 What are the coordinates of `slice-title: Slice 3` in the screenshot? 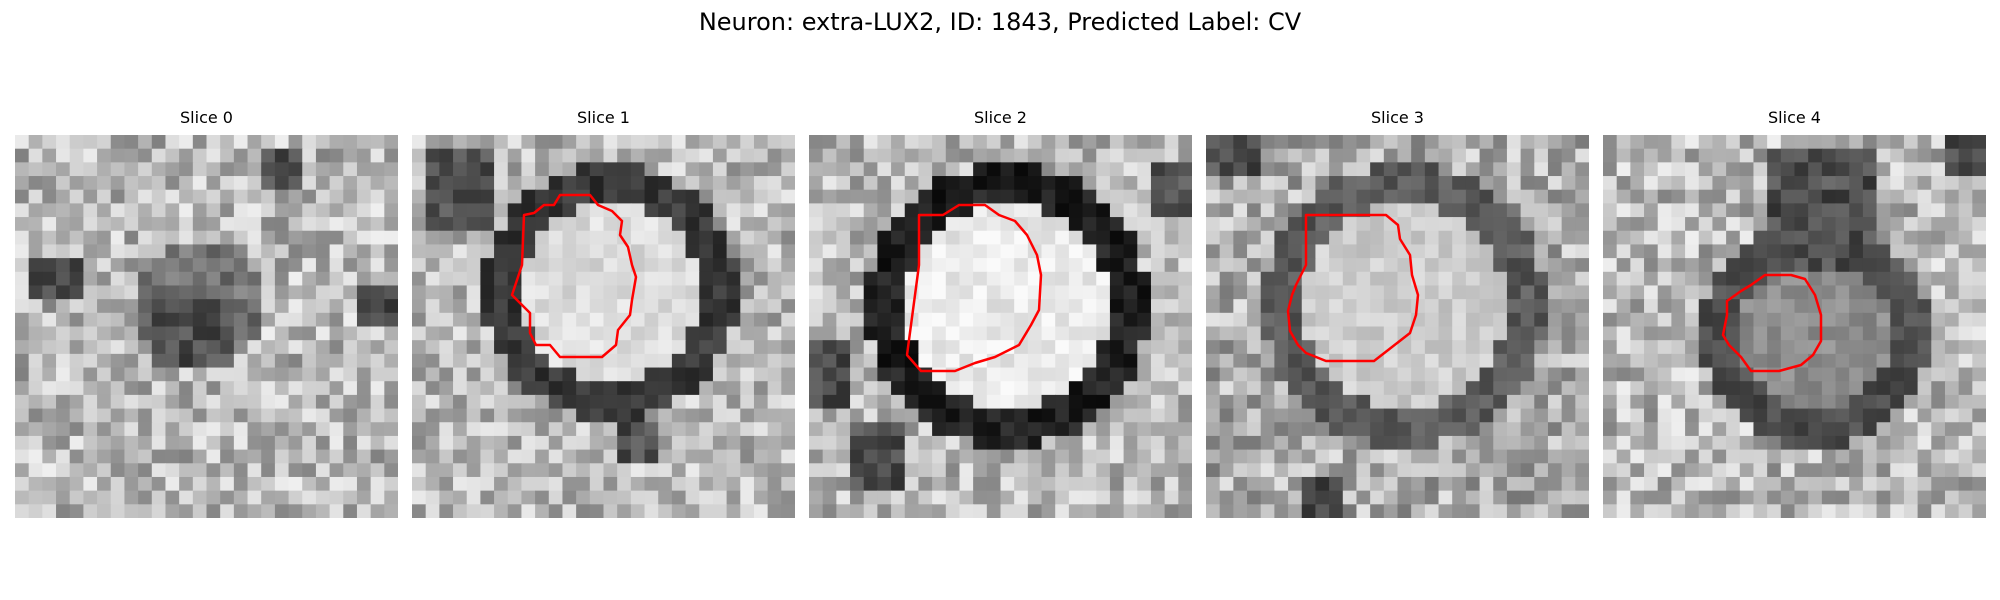 It's located at (1397, 117).